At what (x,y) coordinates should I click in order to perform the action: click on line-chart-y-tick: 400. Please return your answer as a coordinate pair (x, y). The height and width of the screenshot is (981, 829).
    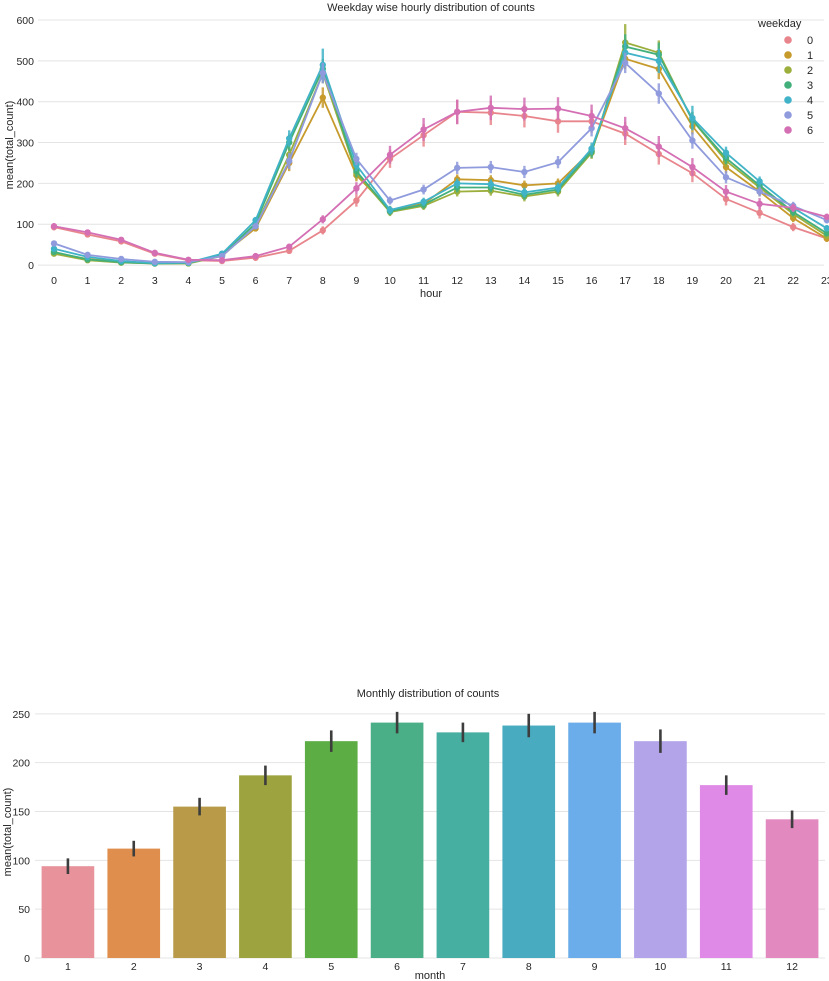
    Looking at the image, I should click on (25, 103).